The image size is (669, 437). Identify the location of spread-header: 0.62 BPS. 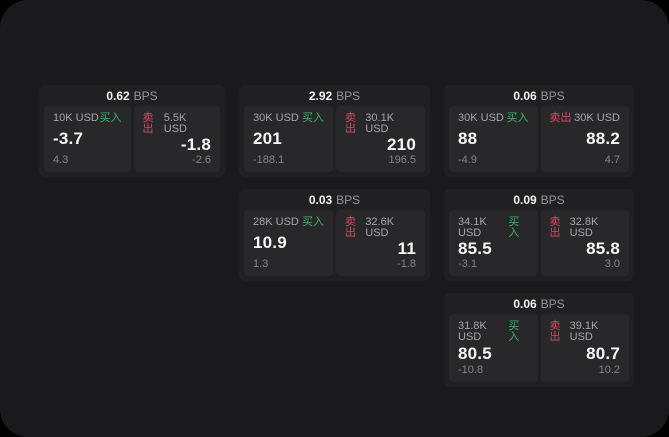
(132, 95).